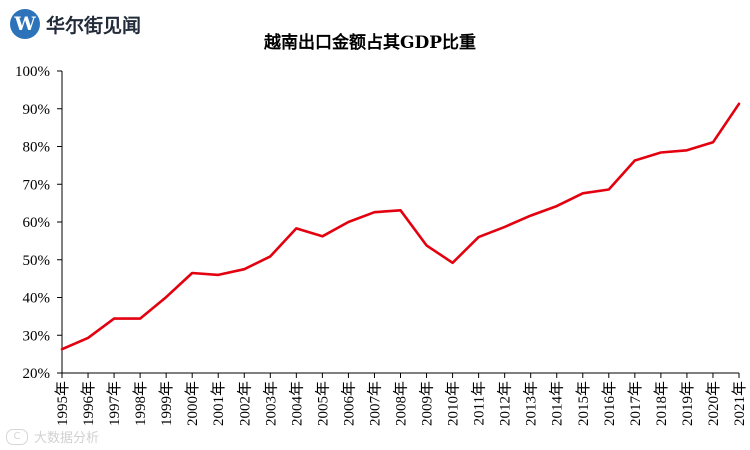  What do you see at coordinates (37, 223) in the screenshot?
I see `y-tick-label: 60%` at bounding box center [37, 223].